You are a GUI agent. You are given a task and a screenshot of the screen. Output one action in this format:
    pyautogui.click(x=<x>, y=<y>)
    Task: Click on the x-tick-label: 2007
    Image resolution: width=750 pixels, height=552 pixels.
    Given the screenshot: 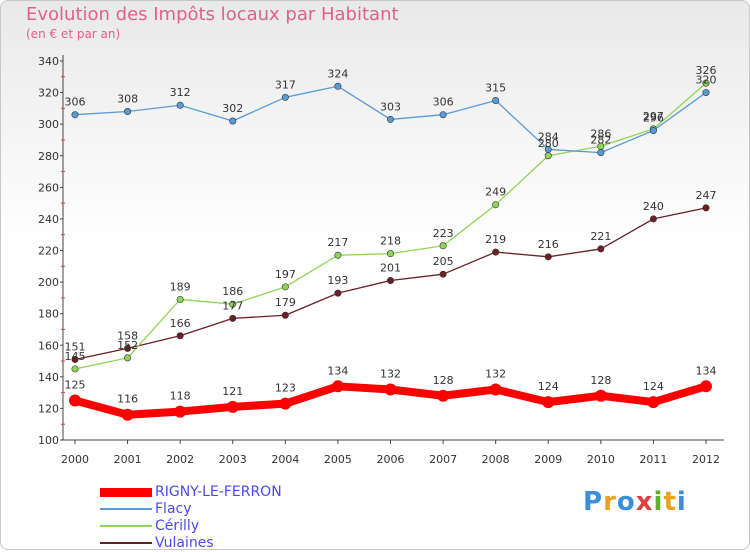 What is the action you would take?
    pyautogui.click(x=443, y=459)
    